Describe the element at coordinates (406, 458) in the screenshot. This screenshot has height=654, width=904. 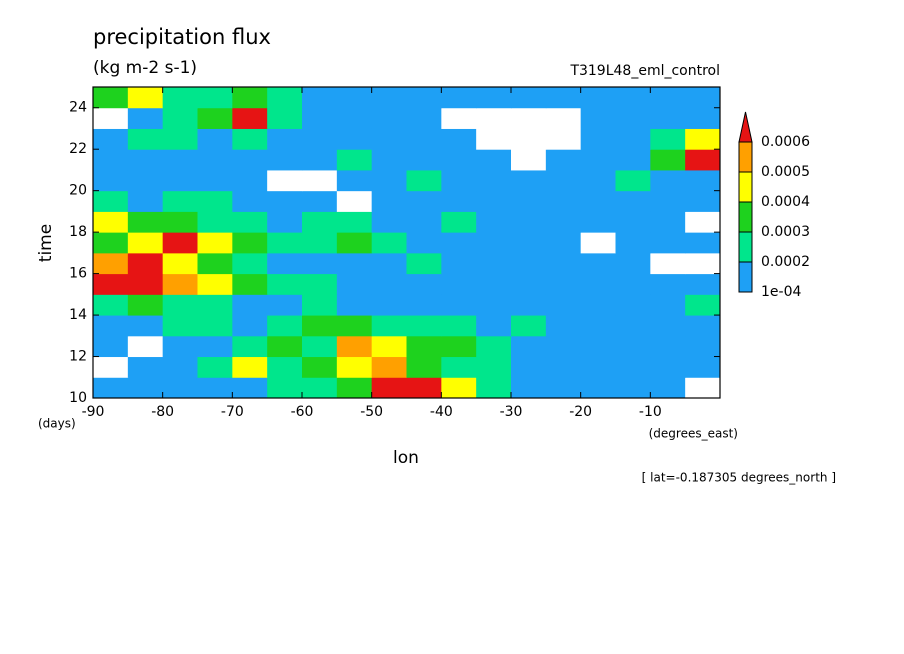
I see `x-axis-label: lon` at that location.